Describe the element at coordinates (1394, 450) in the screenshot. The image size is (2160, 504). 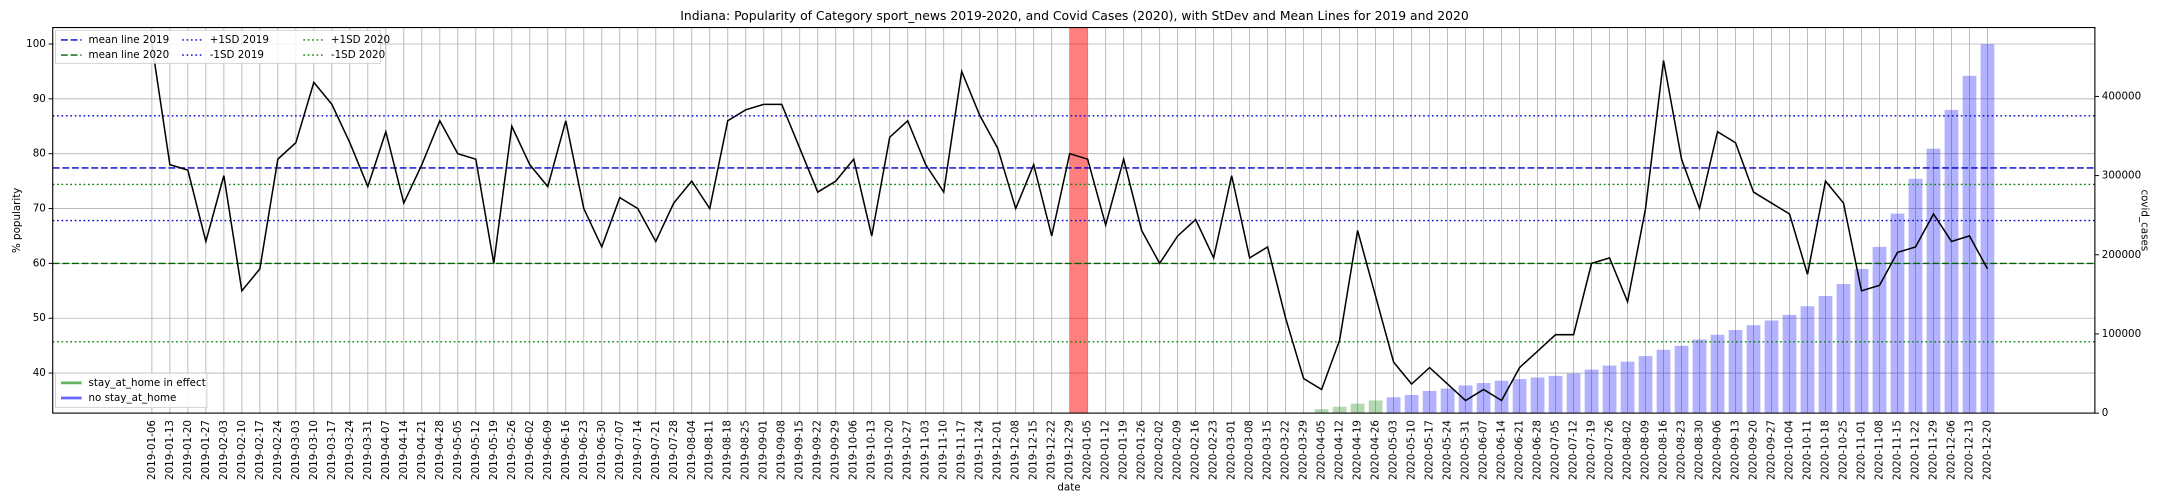
I see `x-tick-label: 2020-05-03` at that location.